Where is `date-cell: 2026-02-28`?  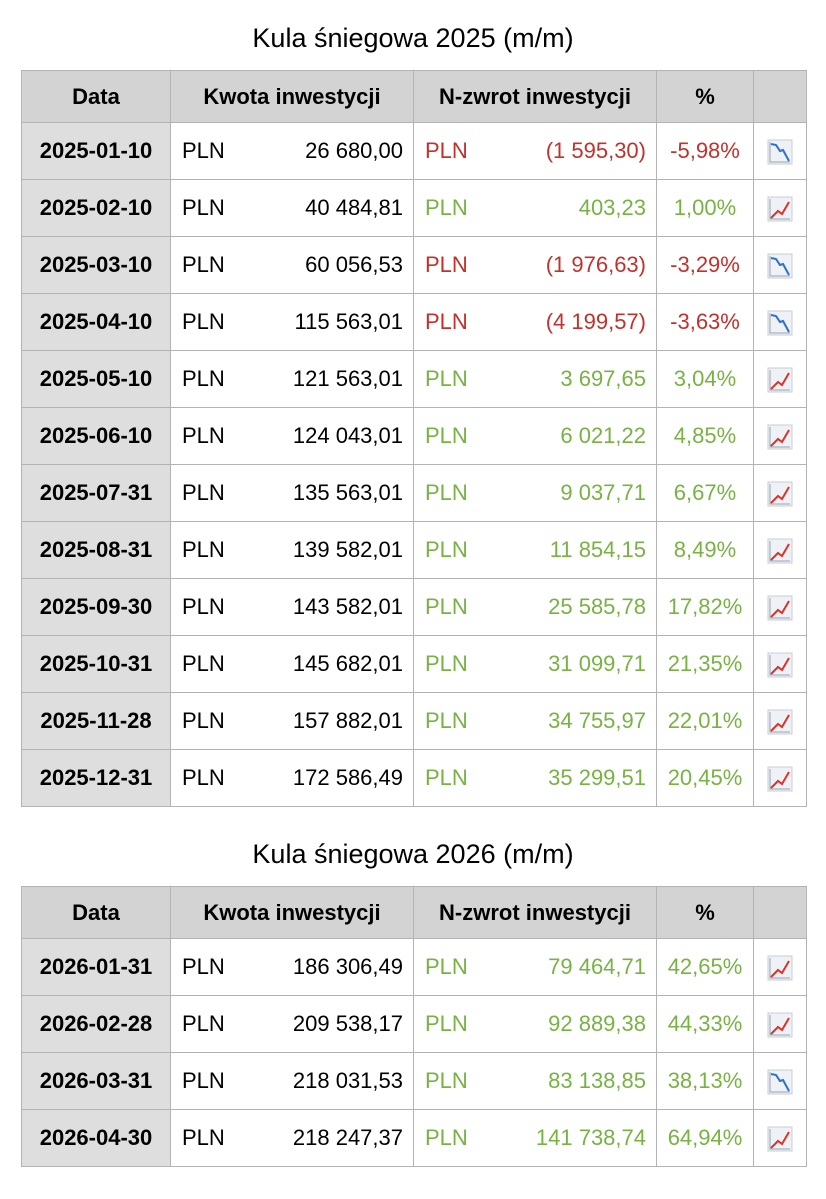 date-cell: 2026-02-28 is located at coordinates (96, 1024).